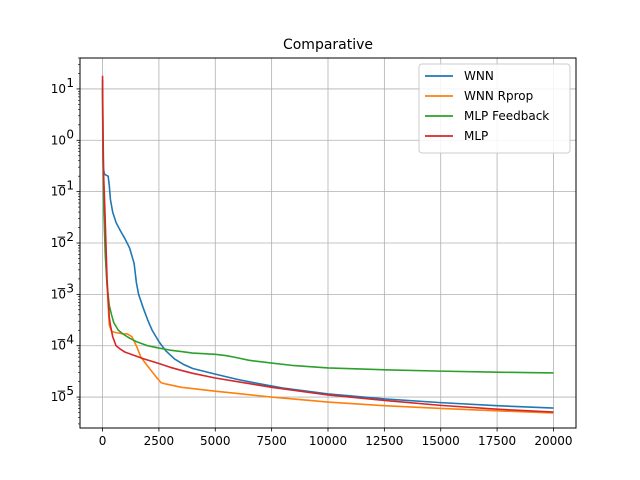  I want to click on y-tick-exponent: −1, so click(65, 186).